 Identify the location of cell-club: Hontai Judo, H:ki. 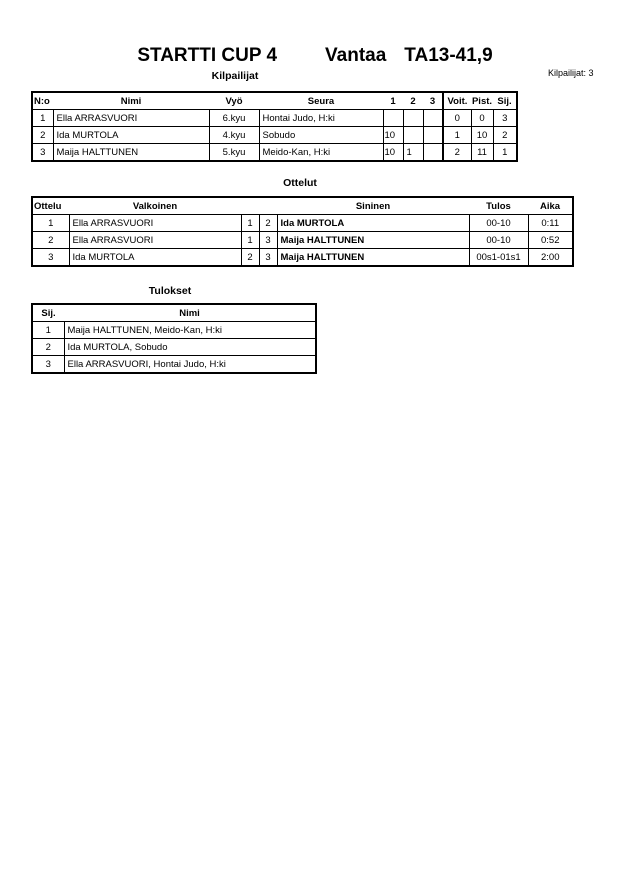
(321, 118).